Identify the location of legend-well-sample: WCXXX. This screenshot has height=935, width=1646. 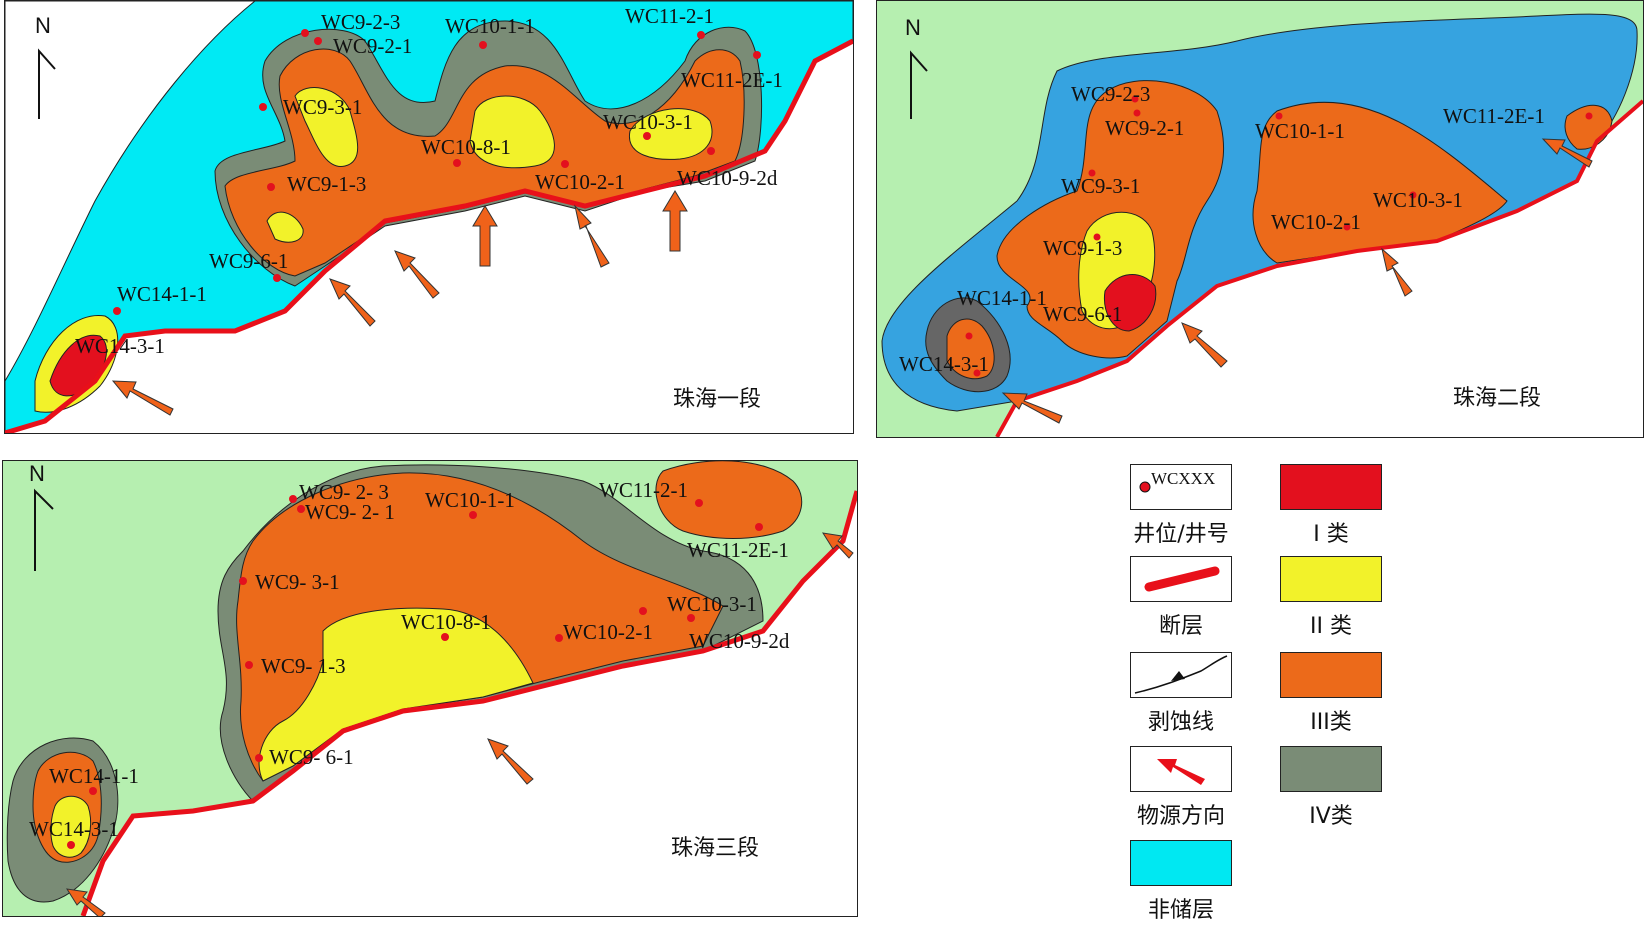
(1183, 478).